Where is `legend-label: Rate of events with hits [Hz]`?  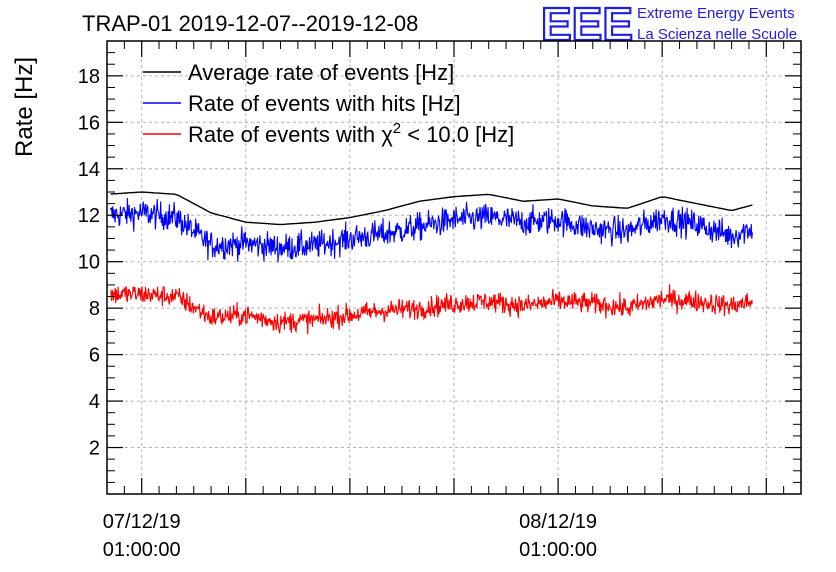 legend-label: Rate of events with hits [Hz] is located at coordinates (324, 103).